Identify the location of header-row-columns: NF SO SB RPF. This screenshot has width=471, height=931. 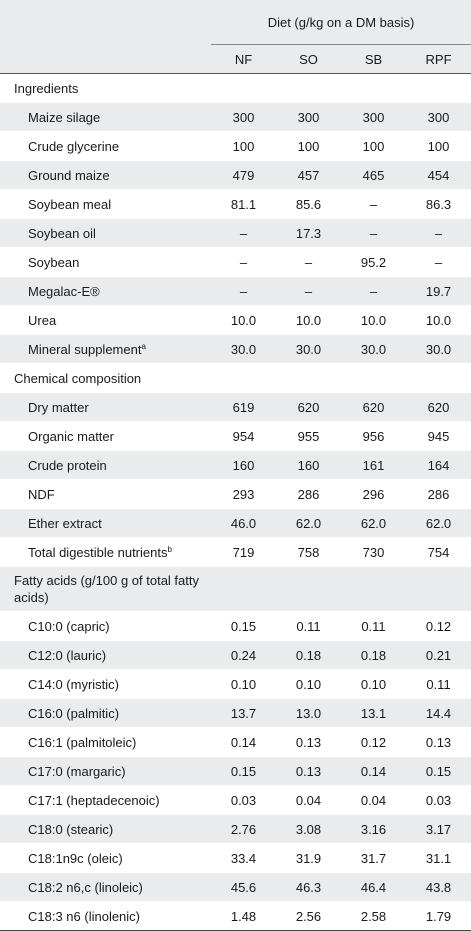
(235, 59).